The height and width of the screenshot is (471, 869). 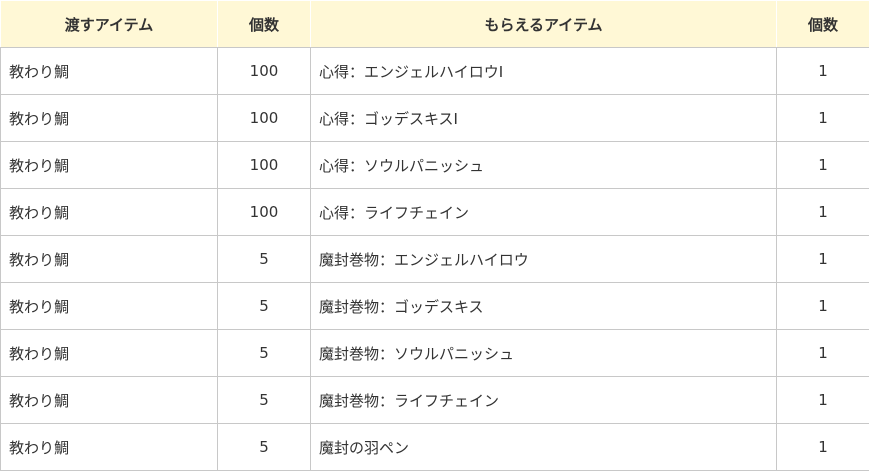 I want to click on cell-receive-item: 心得：ソウルパニッシュ, so click(x=544, y=165).